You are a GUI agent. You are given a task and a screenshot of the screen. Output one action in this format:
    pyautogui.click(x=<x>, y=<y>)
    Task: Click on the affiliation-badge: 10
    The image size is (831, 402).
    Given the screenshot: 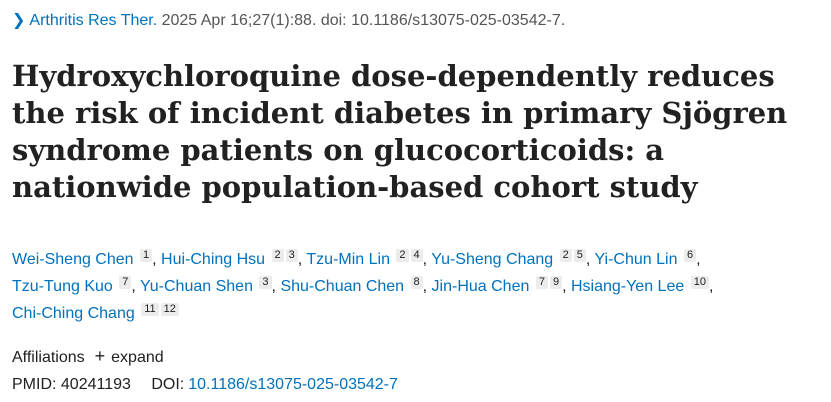 What is the action you would take?
    pyautogui.click(x=699, y=282)
    